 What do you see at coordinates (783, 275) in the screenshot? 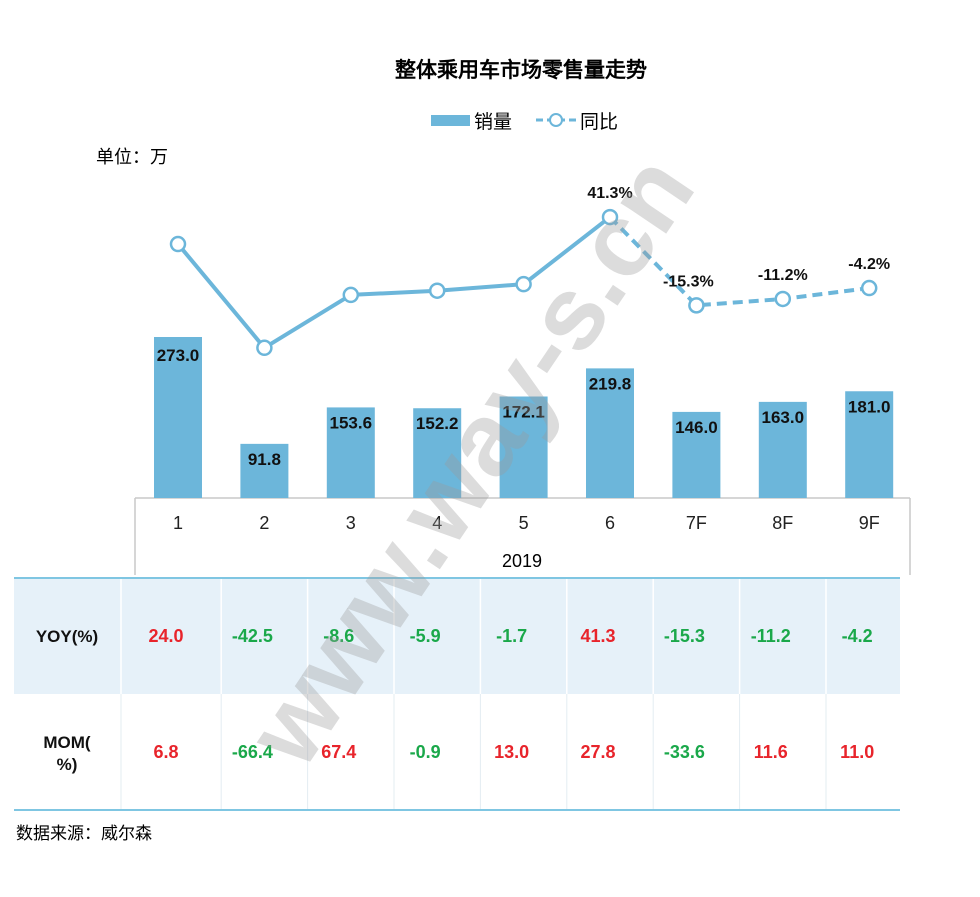
I see `yoy-point-label-8F: -11.2%` at bounding box center [783, 275].